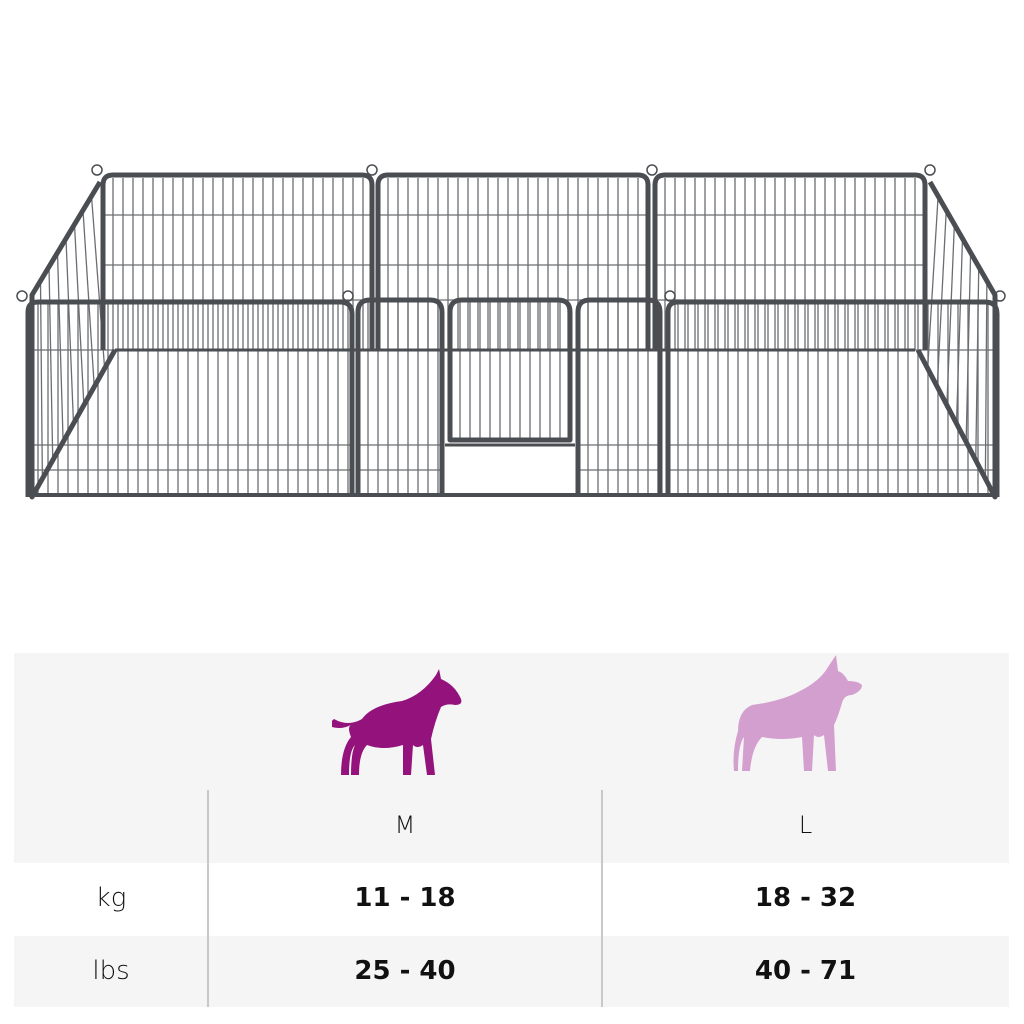  Describe the element at coordinates (405, 898) in the screenshot. I see `value-m-kg: 11 - 18` at that location.